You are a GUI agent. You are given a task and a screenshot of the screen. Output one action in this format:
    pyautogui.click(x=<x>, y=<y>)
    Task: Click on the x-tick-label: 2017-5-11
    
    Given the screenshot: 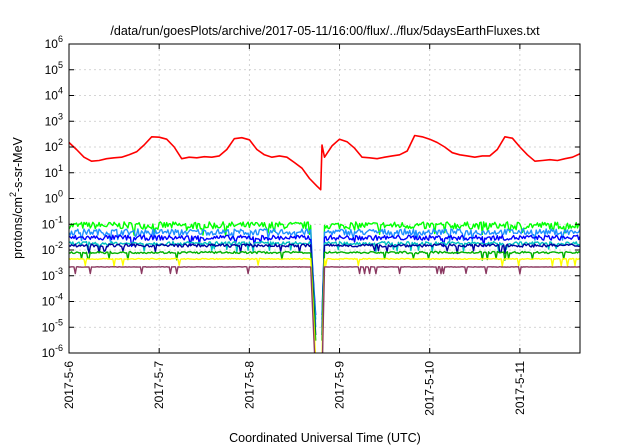 What is the action you would take?
    pyautogui.click(x=520, y=388)
    